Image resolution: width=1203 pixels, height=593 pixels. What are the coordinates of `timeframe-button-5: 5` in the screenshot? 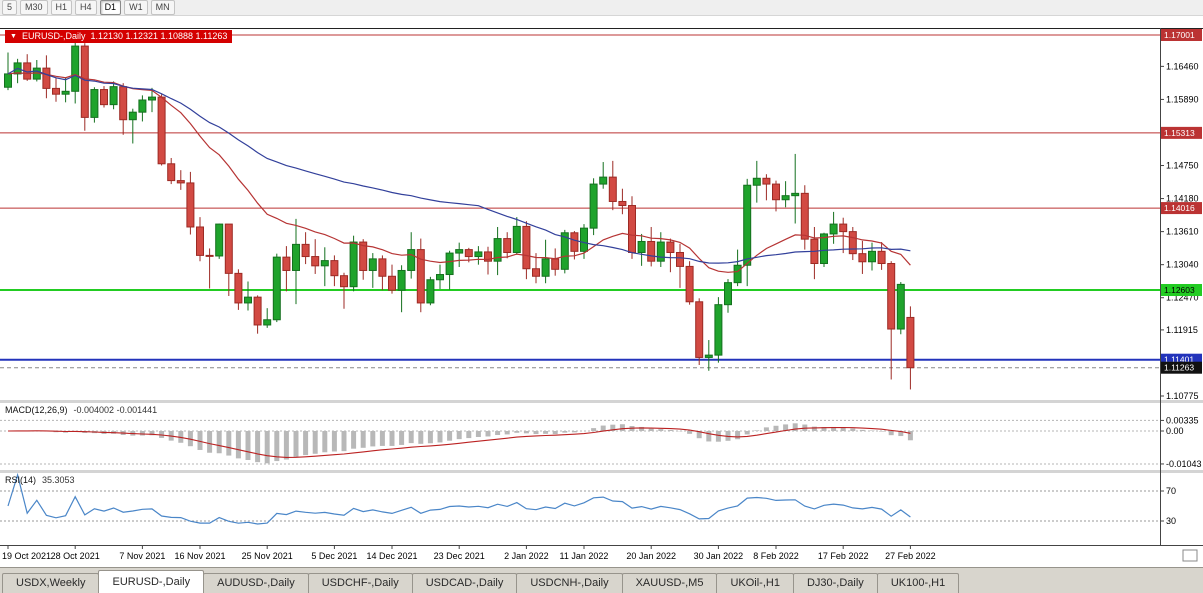 It's located at (10, 7).